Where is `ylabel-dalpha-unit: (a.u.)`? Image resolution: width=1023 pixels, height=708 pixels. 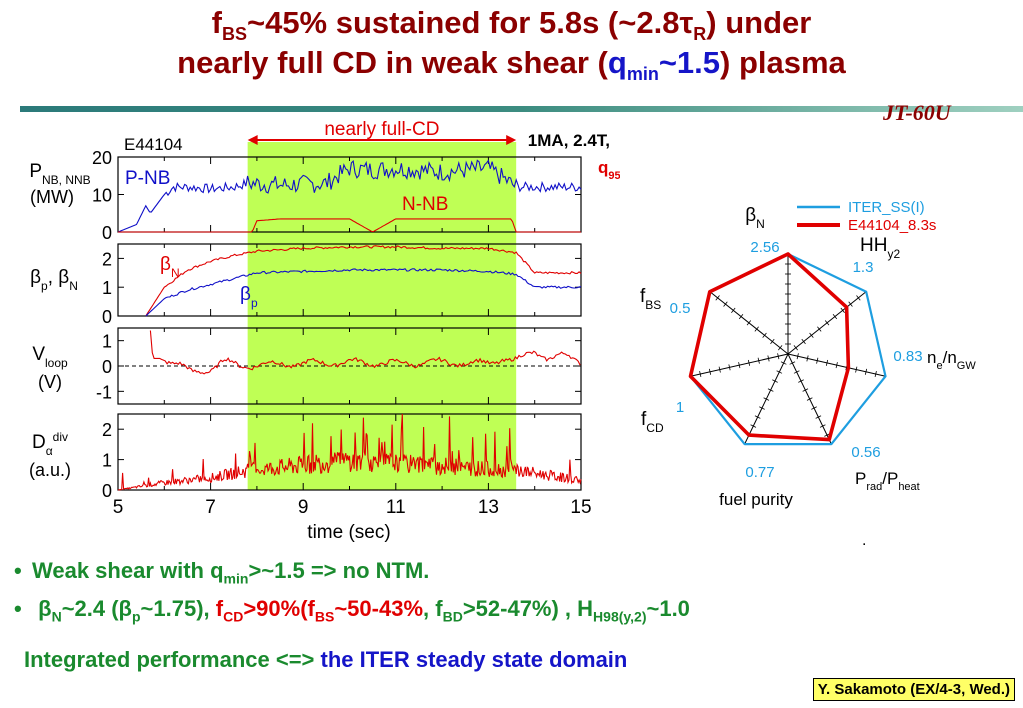
ylabel-dalpha-unit: (a.u.) is located at coordinates (50, 470).